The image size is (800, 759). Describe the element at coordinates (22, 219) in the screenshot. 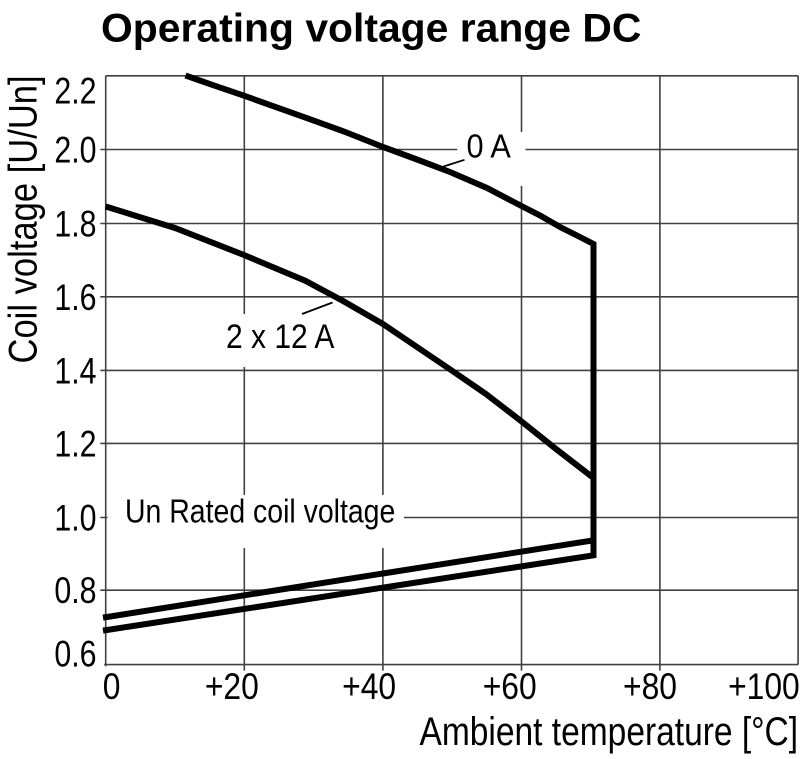

I see `svg-text: Coil voltage [U/Un]` at that location.